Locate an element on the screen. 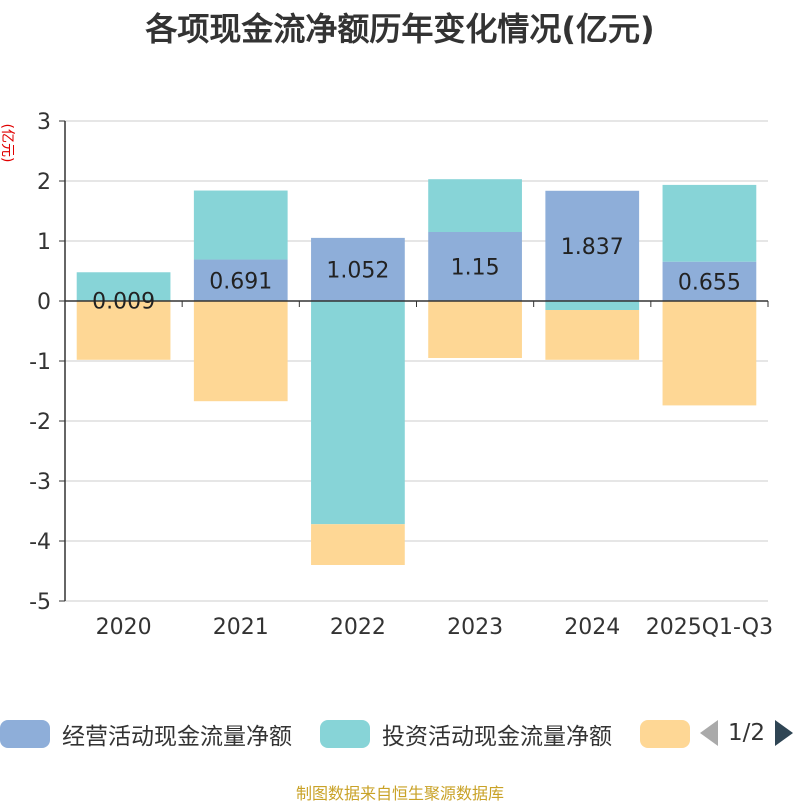  bar-operating-2021 is located at coordinates (240, 280).